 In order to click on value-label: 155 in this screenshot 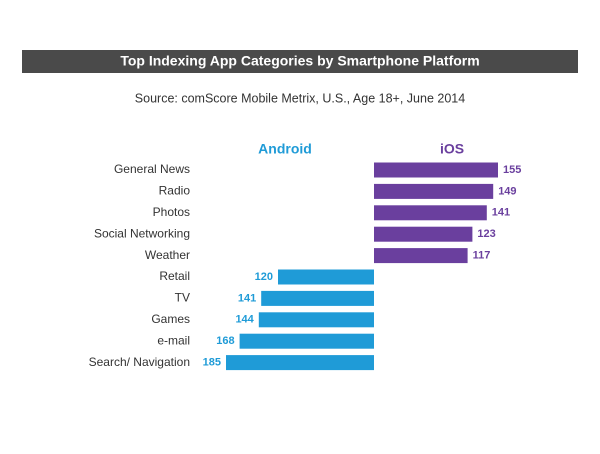, I will do `click(512, 170)`.